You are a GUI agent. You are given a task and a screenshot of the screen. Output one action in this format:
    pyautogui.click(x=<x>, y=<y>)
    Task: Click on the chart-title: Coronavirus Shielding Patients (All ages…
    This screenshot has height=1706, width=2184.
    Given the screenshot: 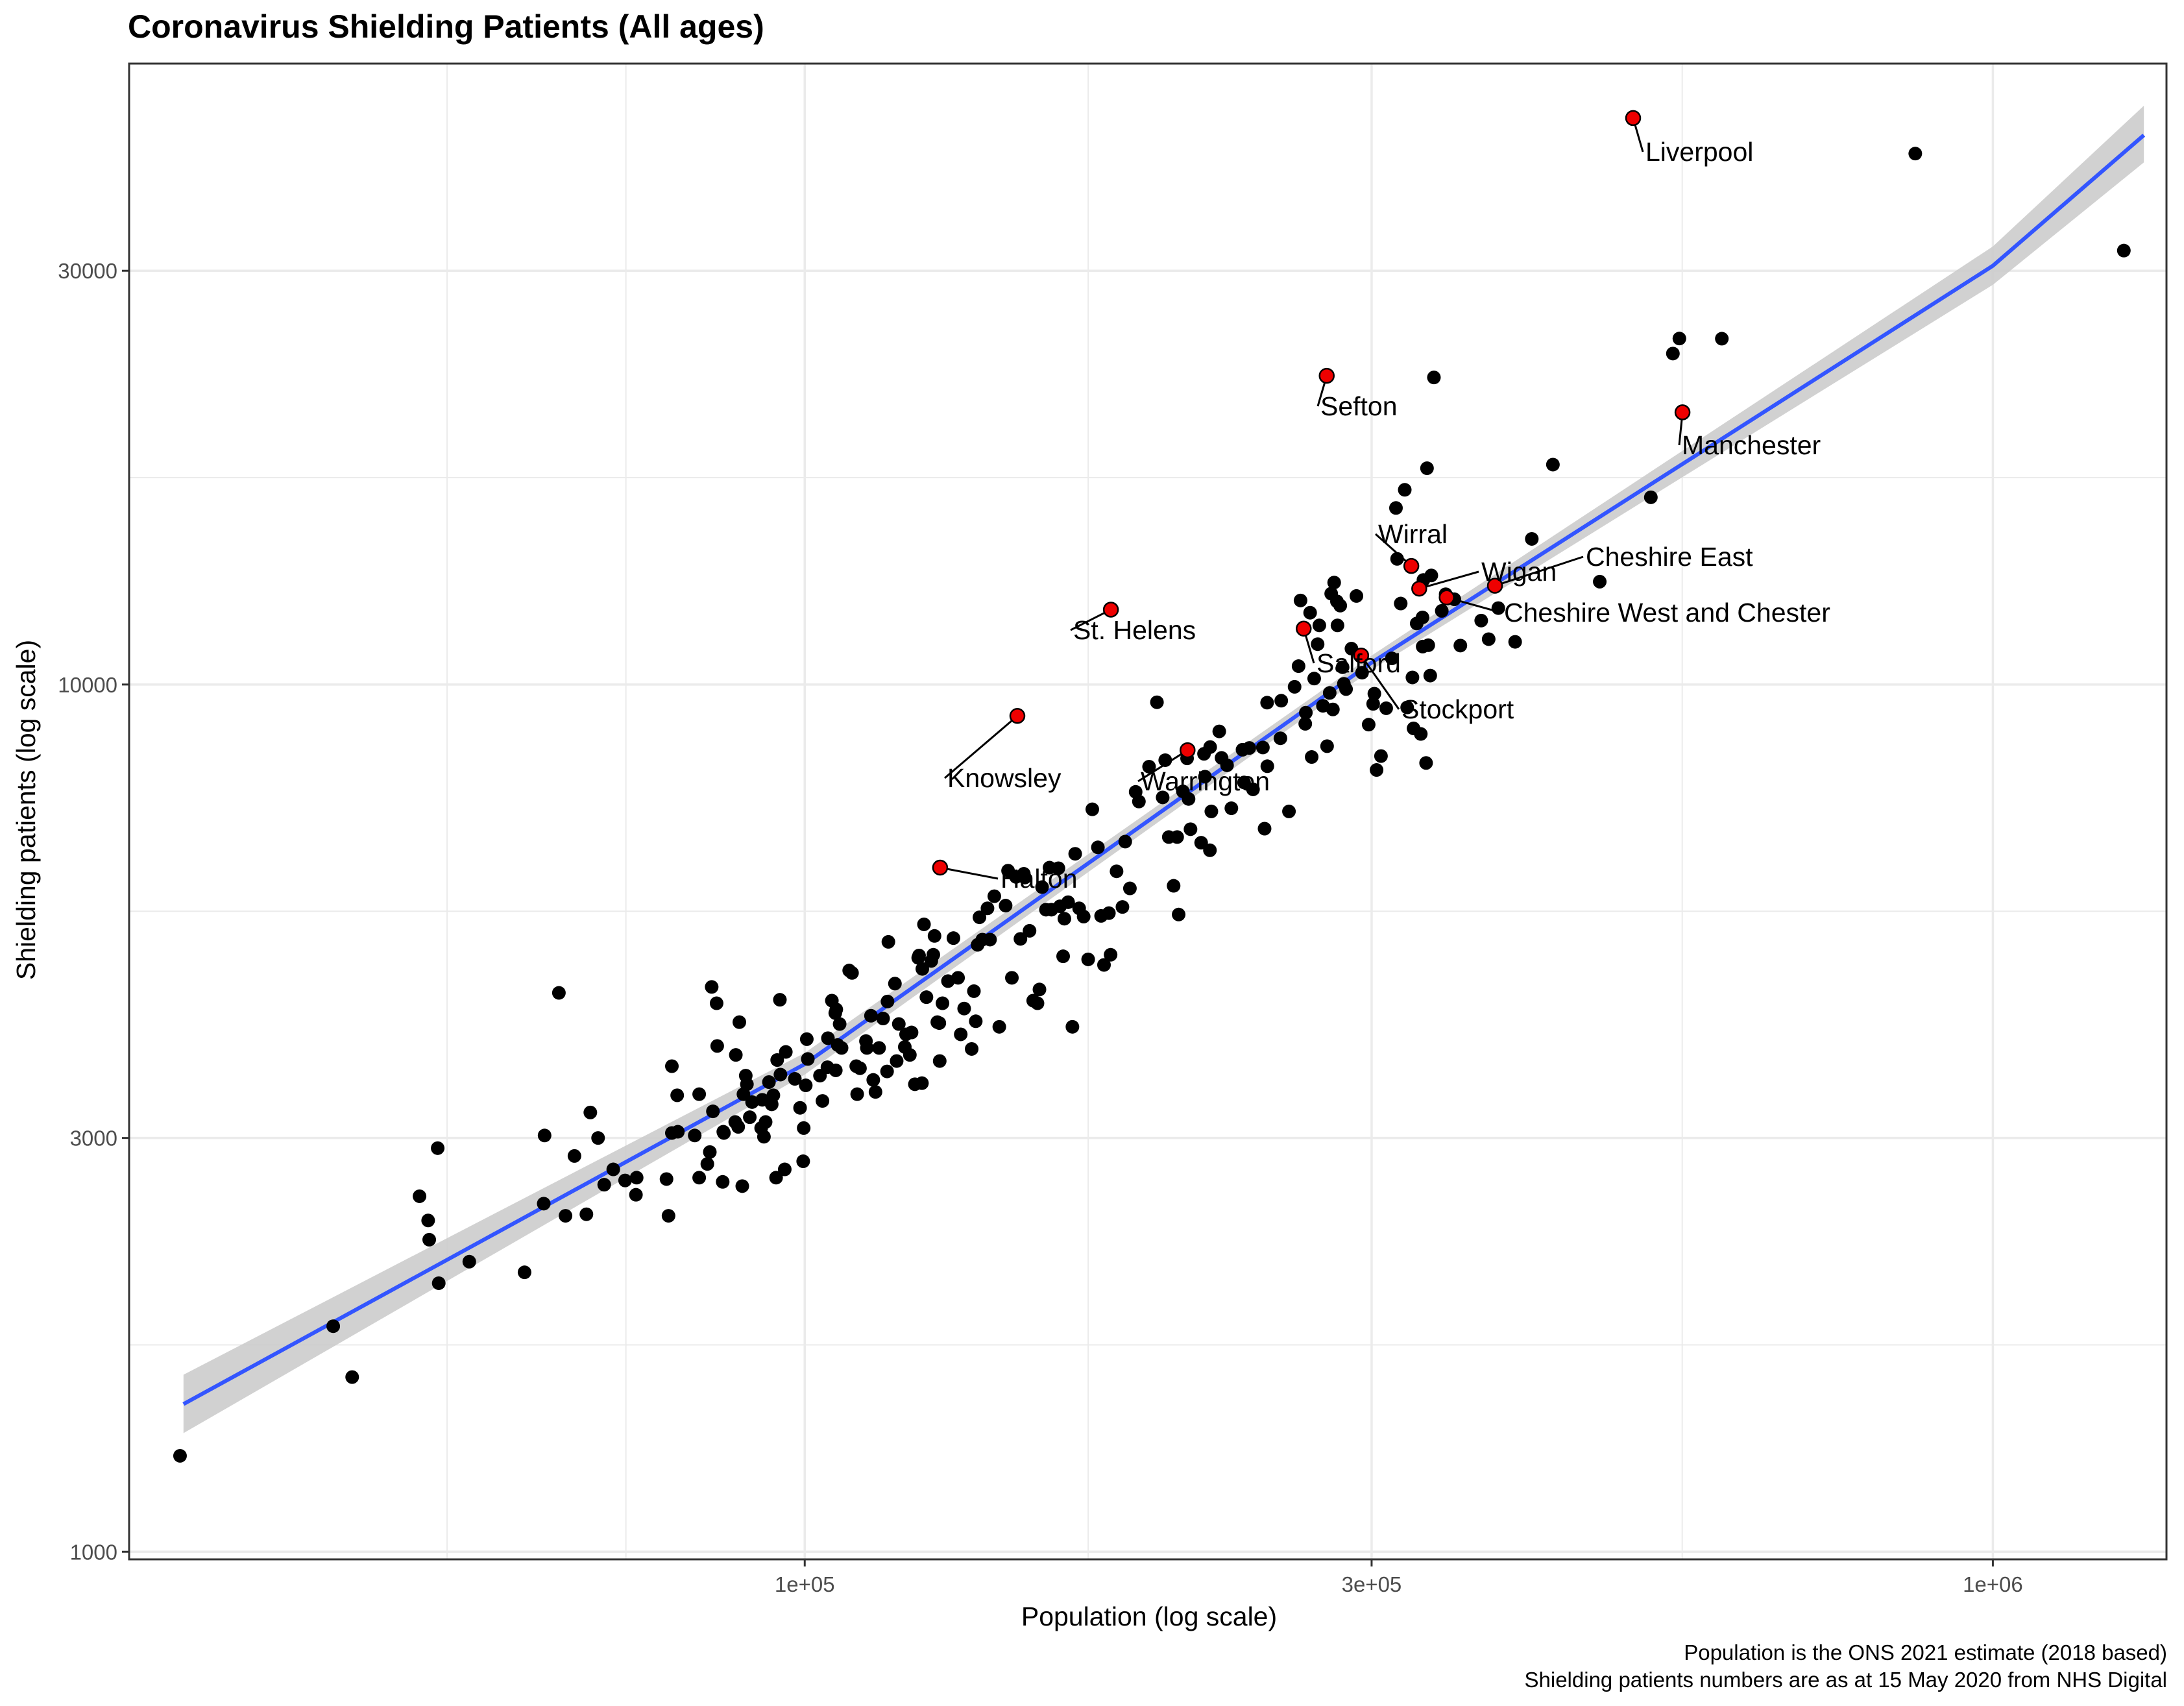 What is the action you would take?
    pyautogui.click(x=446, y=26)
    